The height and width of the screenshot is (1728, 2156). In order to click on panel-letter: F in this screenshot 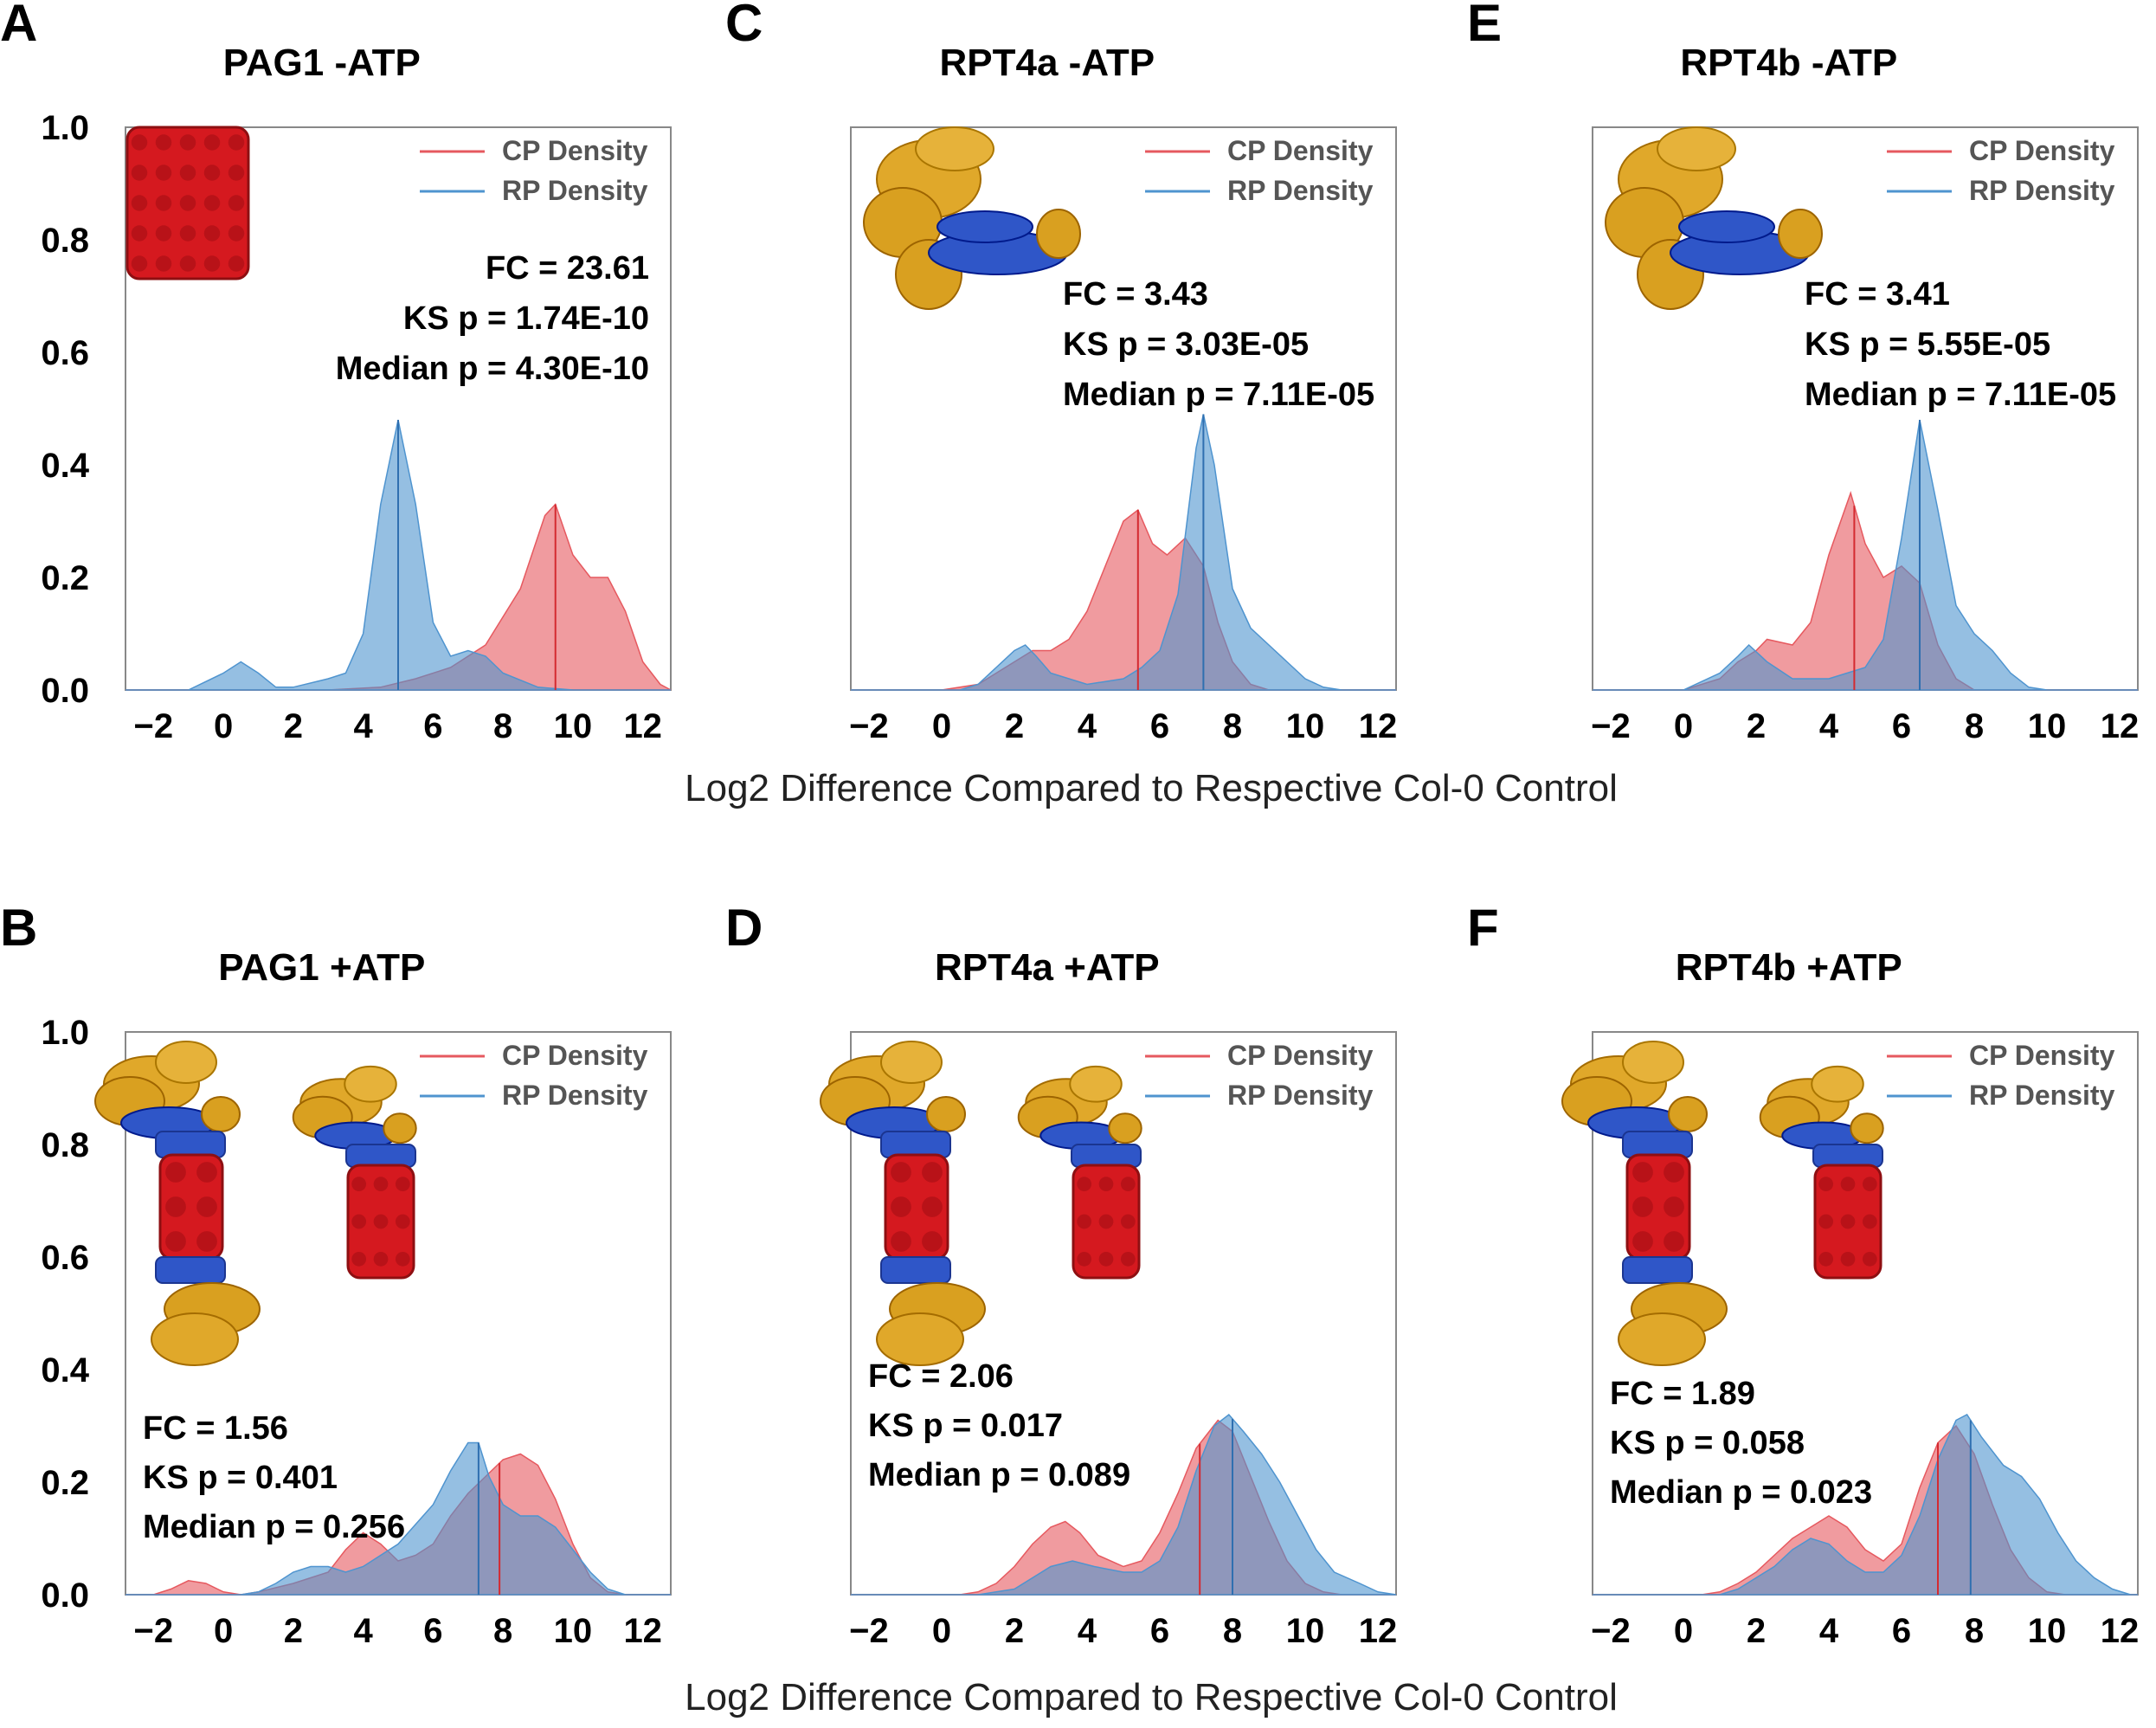, I will do `click(1483, 928)`.